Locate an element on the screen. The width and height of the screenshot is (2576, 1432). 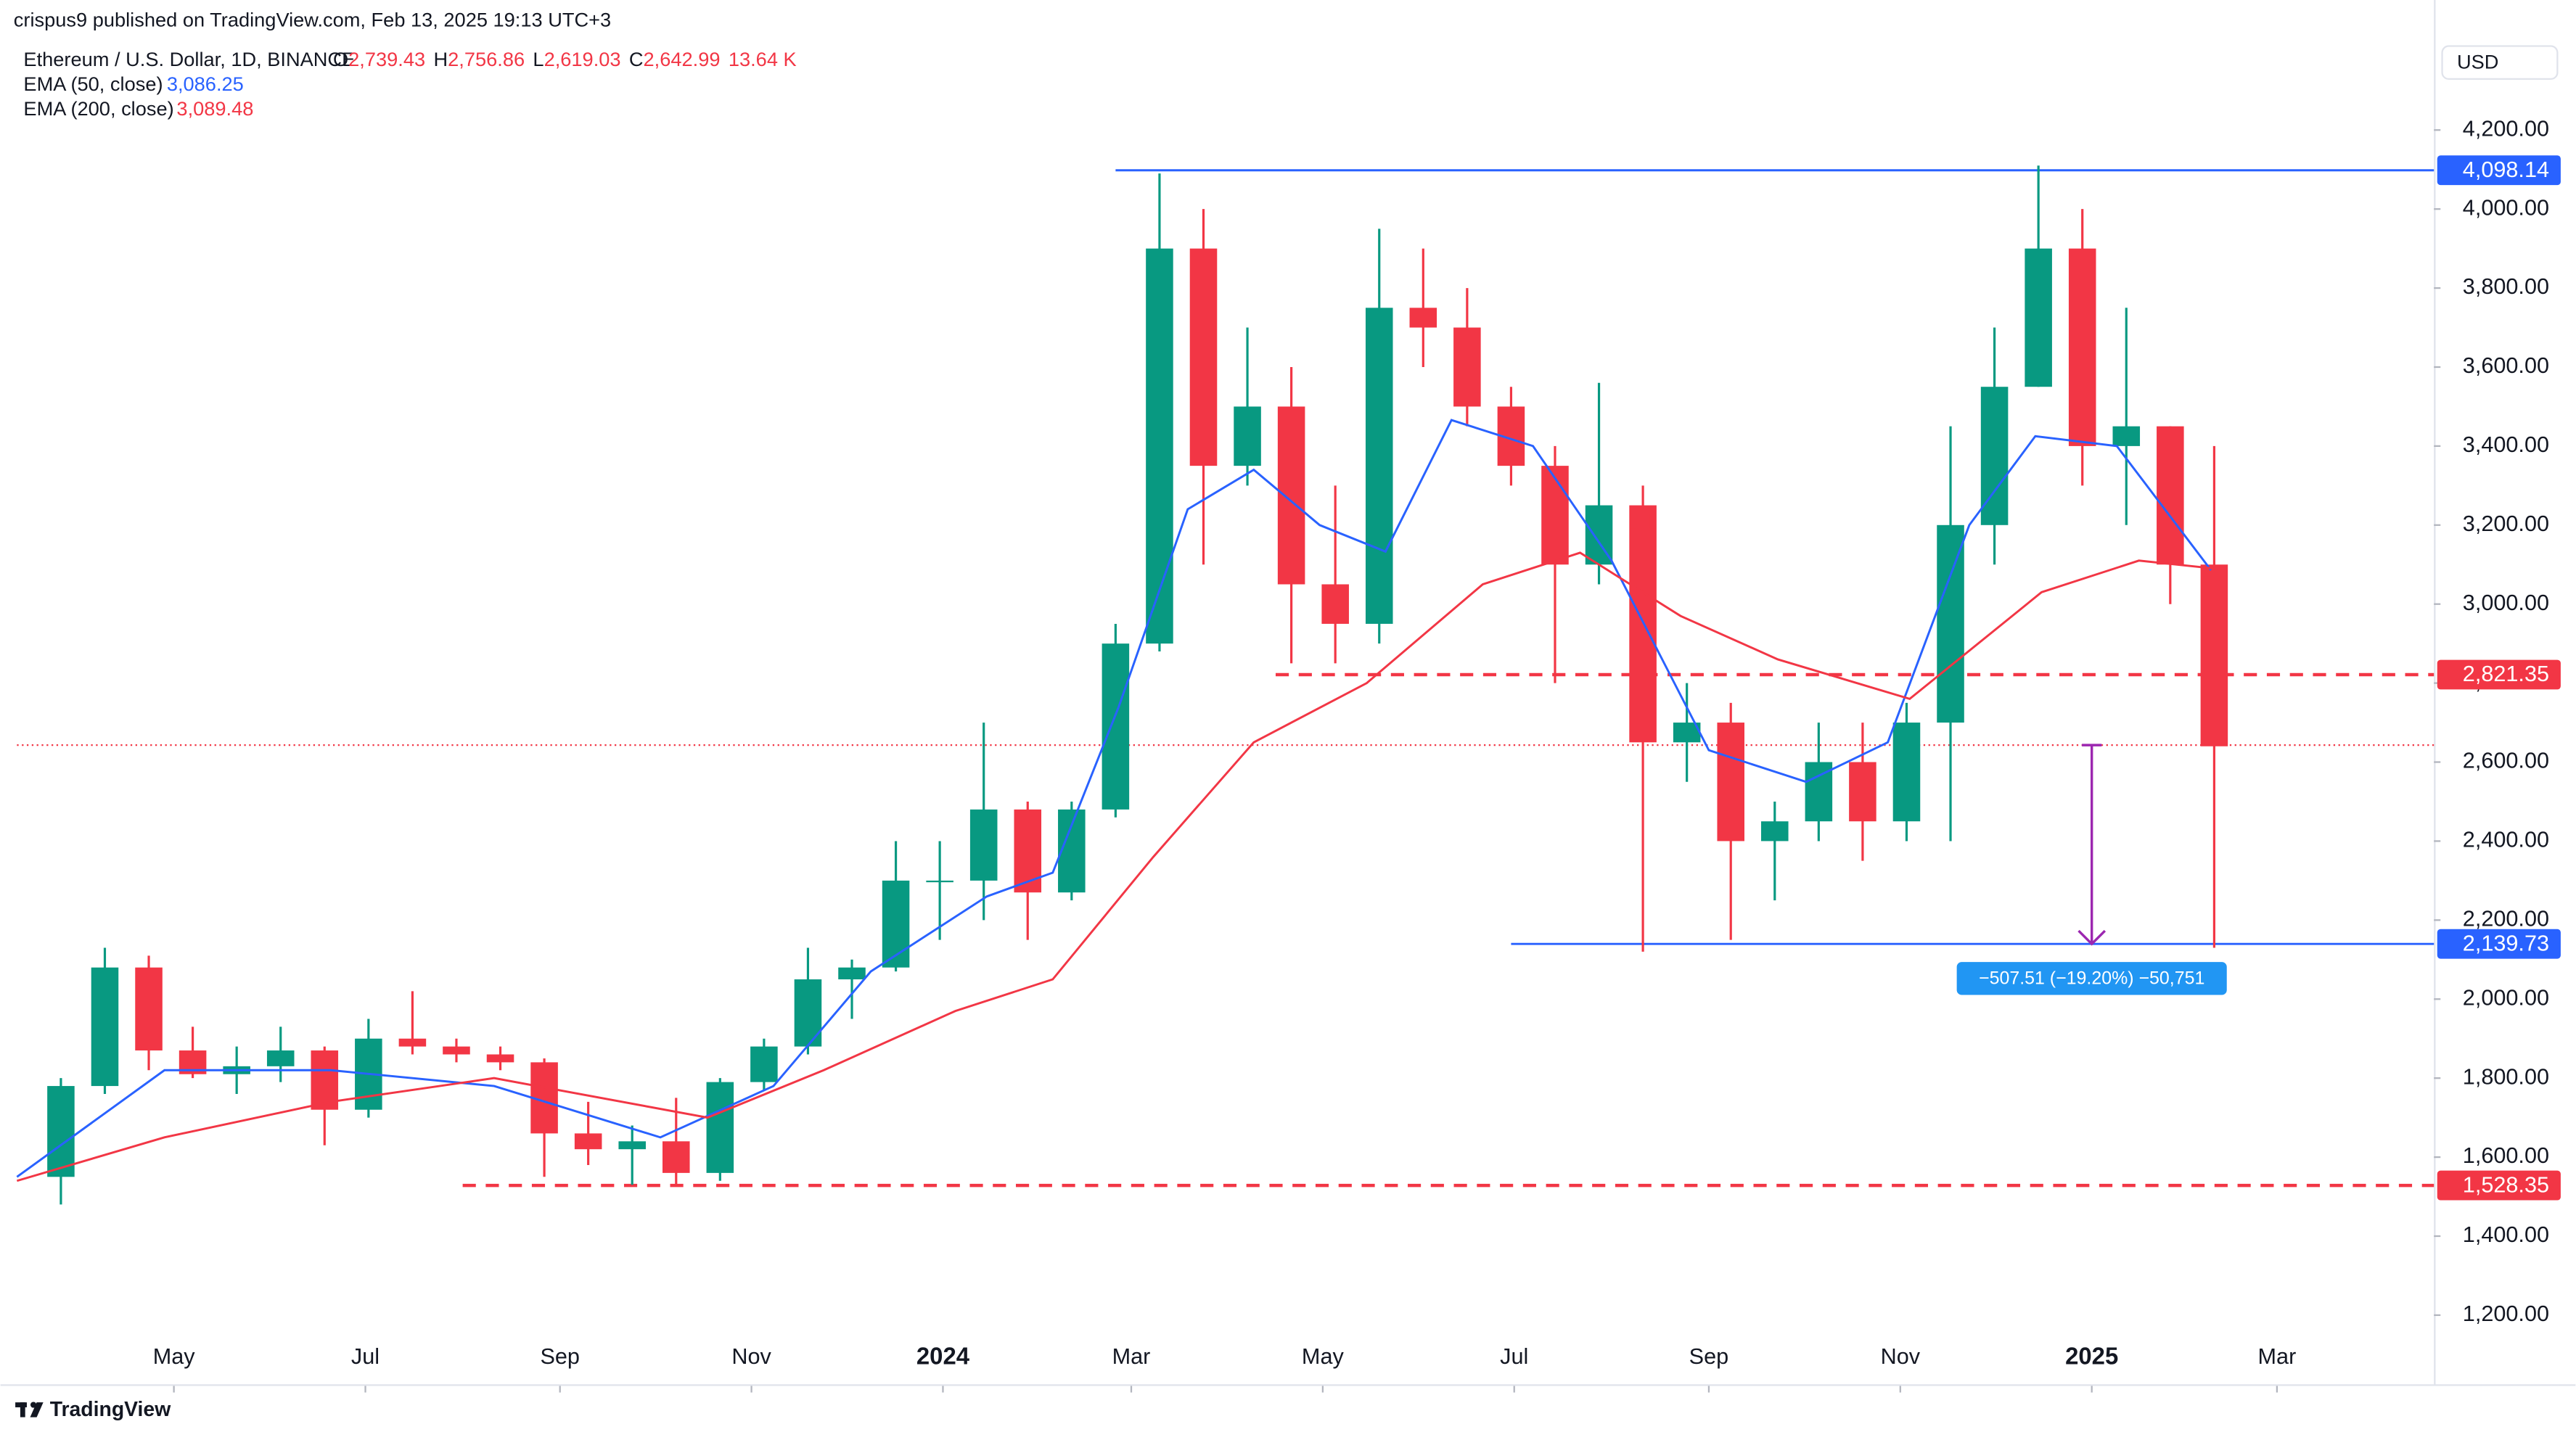
ema50-legend: EMA (50, close) is located at coordinates (93, 84).